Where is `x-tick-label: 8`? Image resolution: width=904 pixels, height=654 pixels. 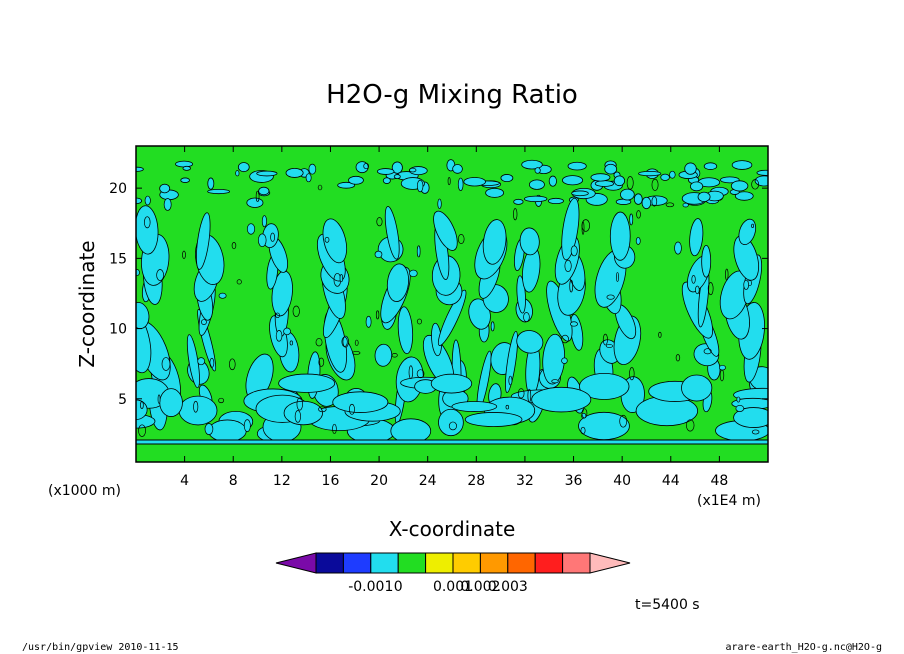 x-tick-label: 8 is located at coordinates (233, 481).